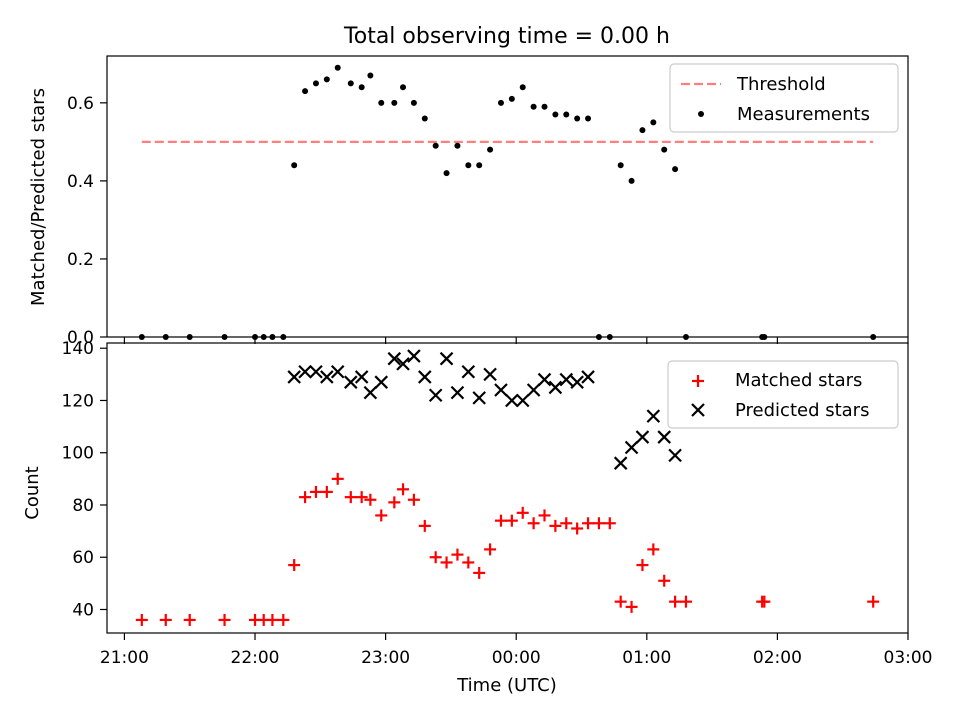 The image size is (960, 720). Describe the element at coordinates (385, 658) in the screenshot. I see `count-x-tick-label: 23:00` at that location.